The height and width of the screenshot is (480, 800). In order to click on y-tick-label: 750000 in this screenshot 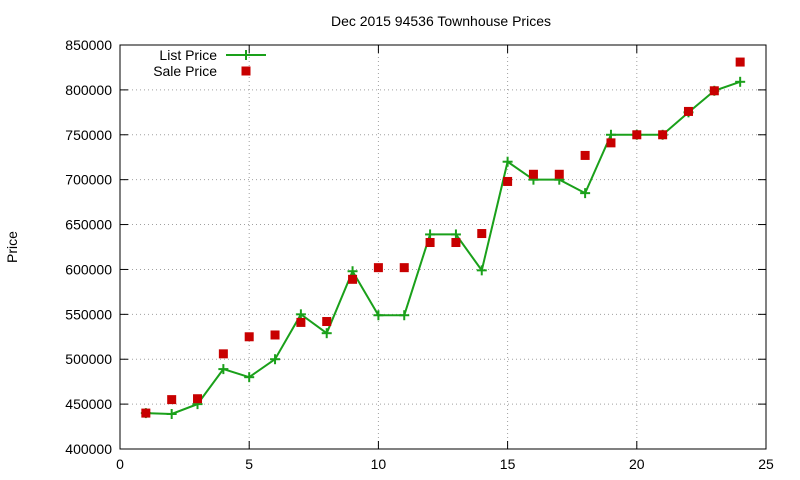, I will do `click(88, 135)`.